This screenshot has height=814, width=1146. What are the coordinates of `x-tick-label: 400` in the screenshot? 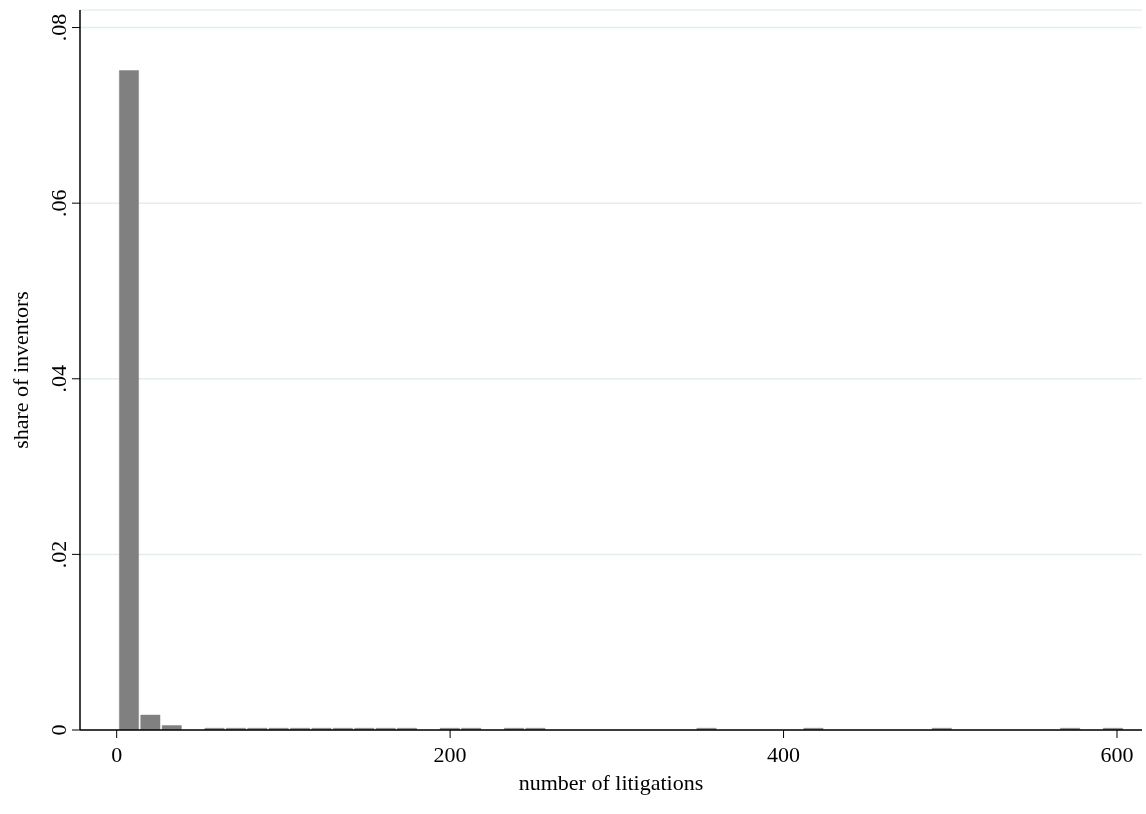 It's located at (784, 754).